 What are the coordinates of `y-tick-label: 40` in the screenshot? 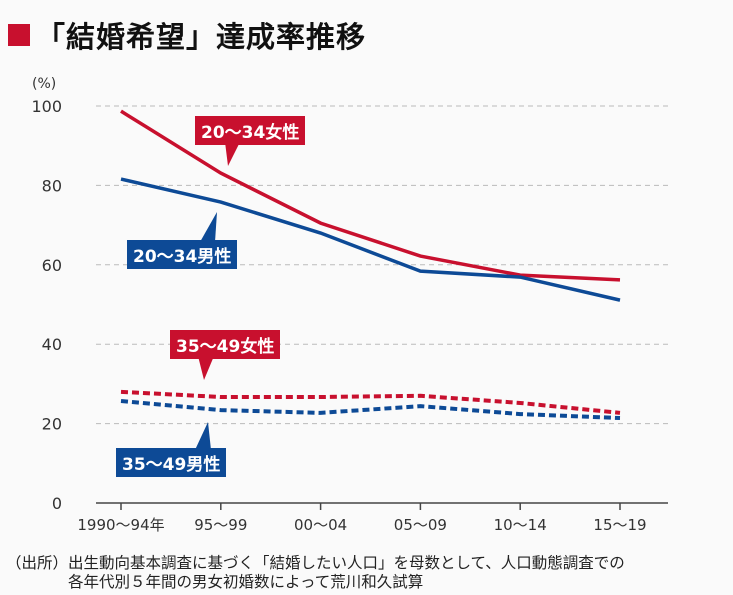 It's located at (52, 344).